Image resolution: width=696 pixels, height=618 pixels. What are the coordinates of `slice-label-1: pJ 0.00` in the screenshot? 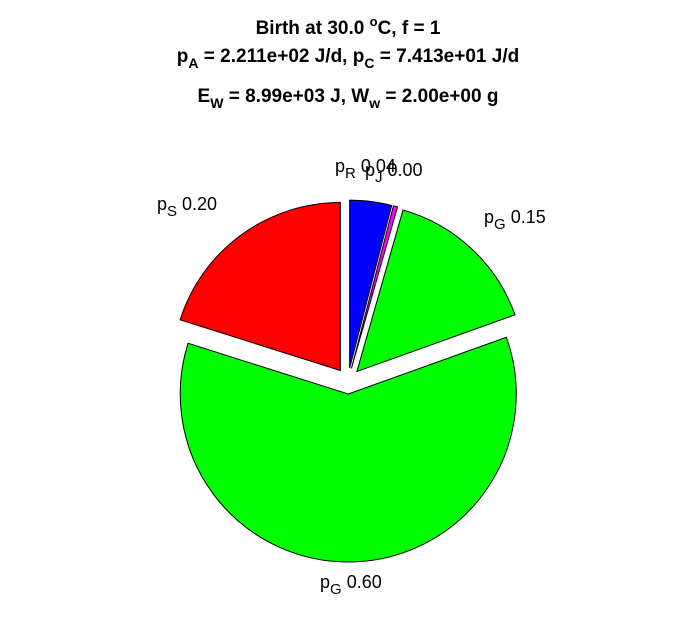 It's located at (394, 173).